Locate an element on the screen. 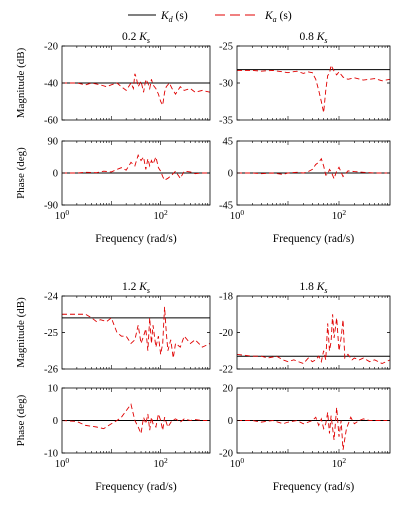 This screenshot has height=515, width=407. subplot-6: -18 -20 -22 1.8 Ks is located at coordinates (305, 328).